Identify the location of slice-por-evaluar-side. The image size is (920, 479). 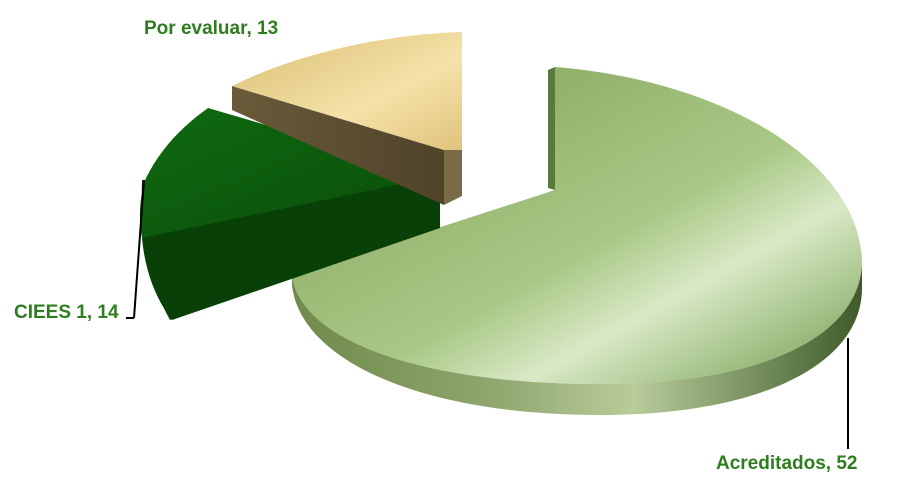
(338, 145).